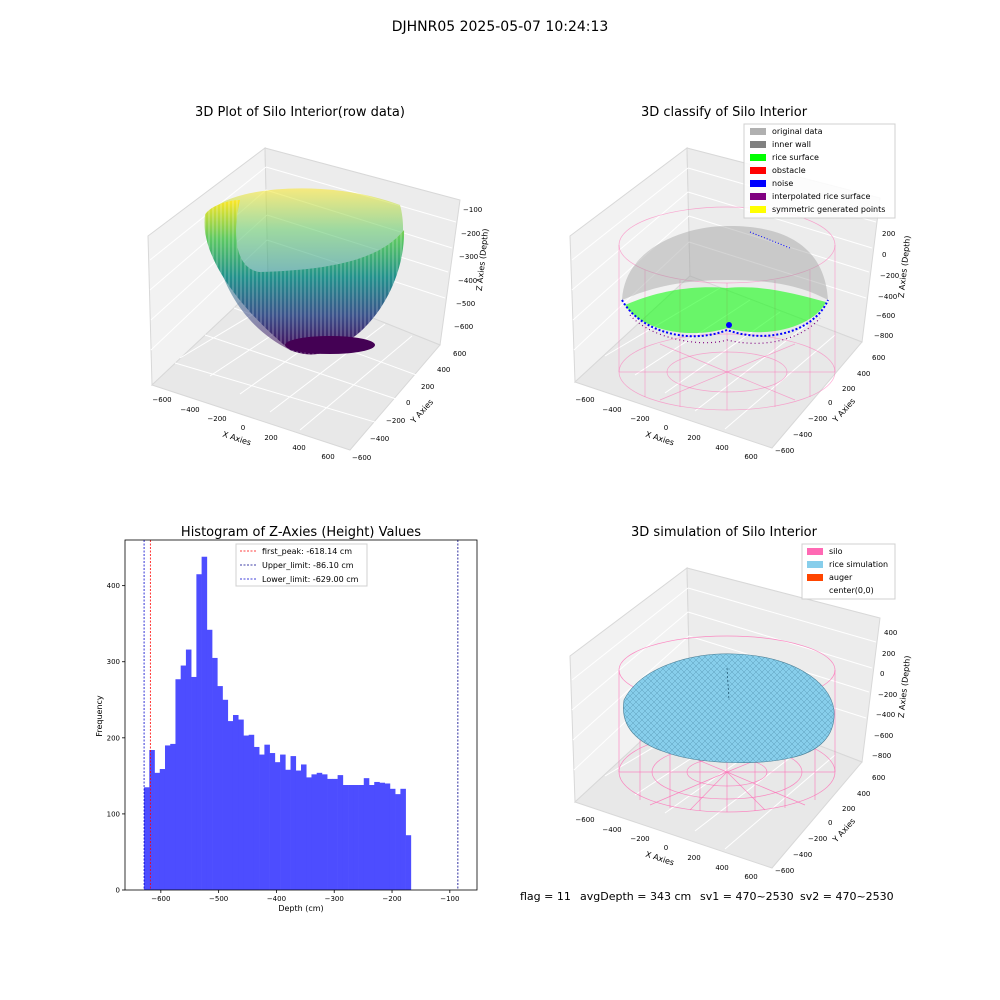 The width and height of the screenshot is (1000, 1000). I want to click on legend-label: rice surface, so click(795, 157).